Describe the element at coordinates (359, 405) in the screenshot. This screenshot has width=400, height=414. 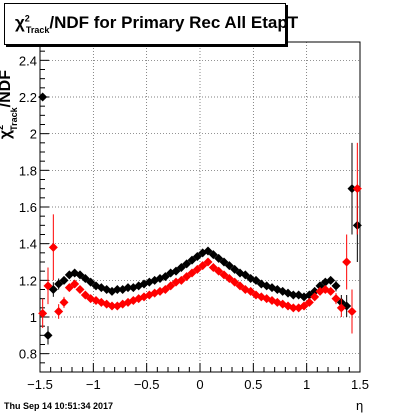
I see `x-axis-label: η` at that location.